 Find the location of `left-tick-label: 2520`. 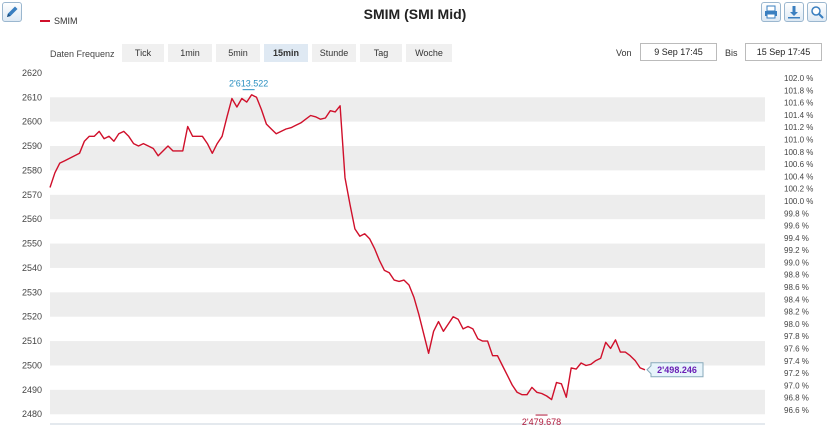

left-tick-label: 2520 is located at coordinates (32, 317).